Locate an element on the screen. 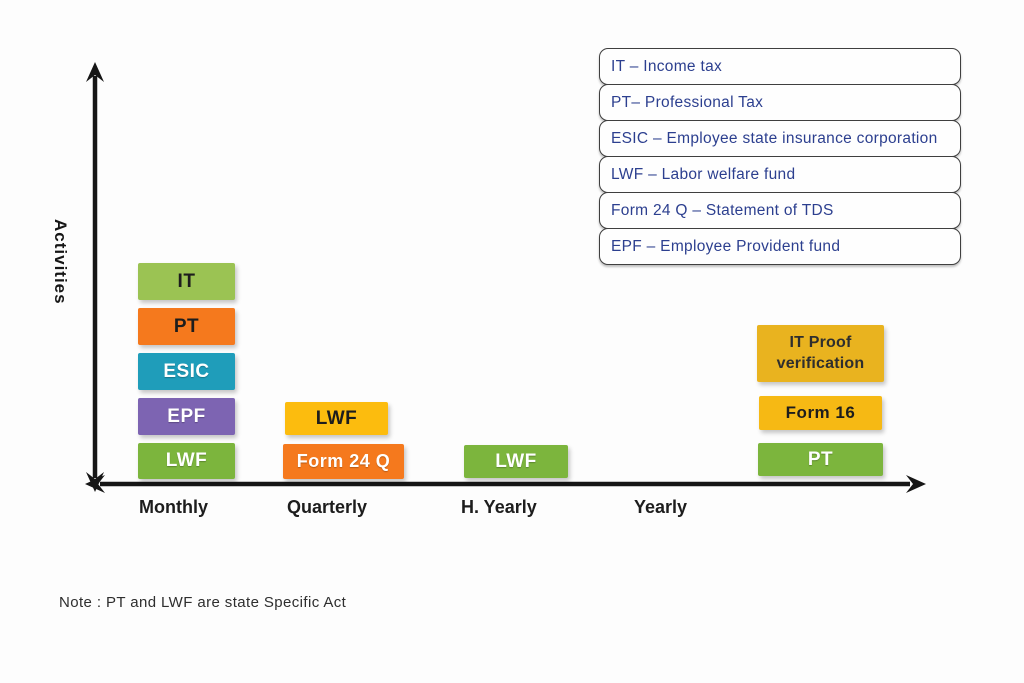  x-axis-label-monthly: Monthly is located at coordinates (173, 507).